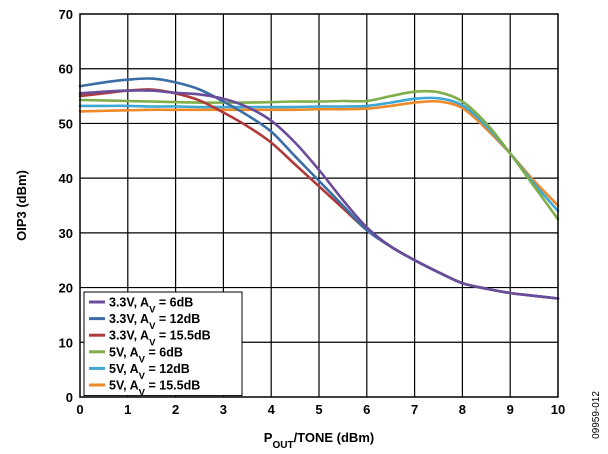 This screenshot has height=454, width=608. Describe the element at coordinates (66, 178) in the screenshot. I see `y-tick-label: 40` at that location.